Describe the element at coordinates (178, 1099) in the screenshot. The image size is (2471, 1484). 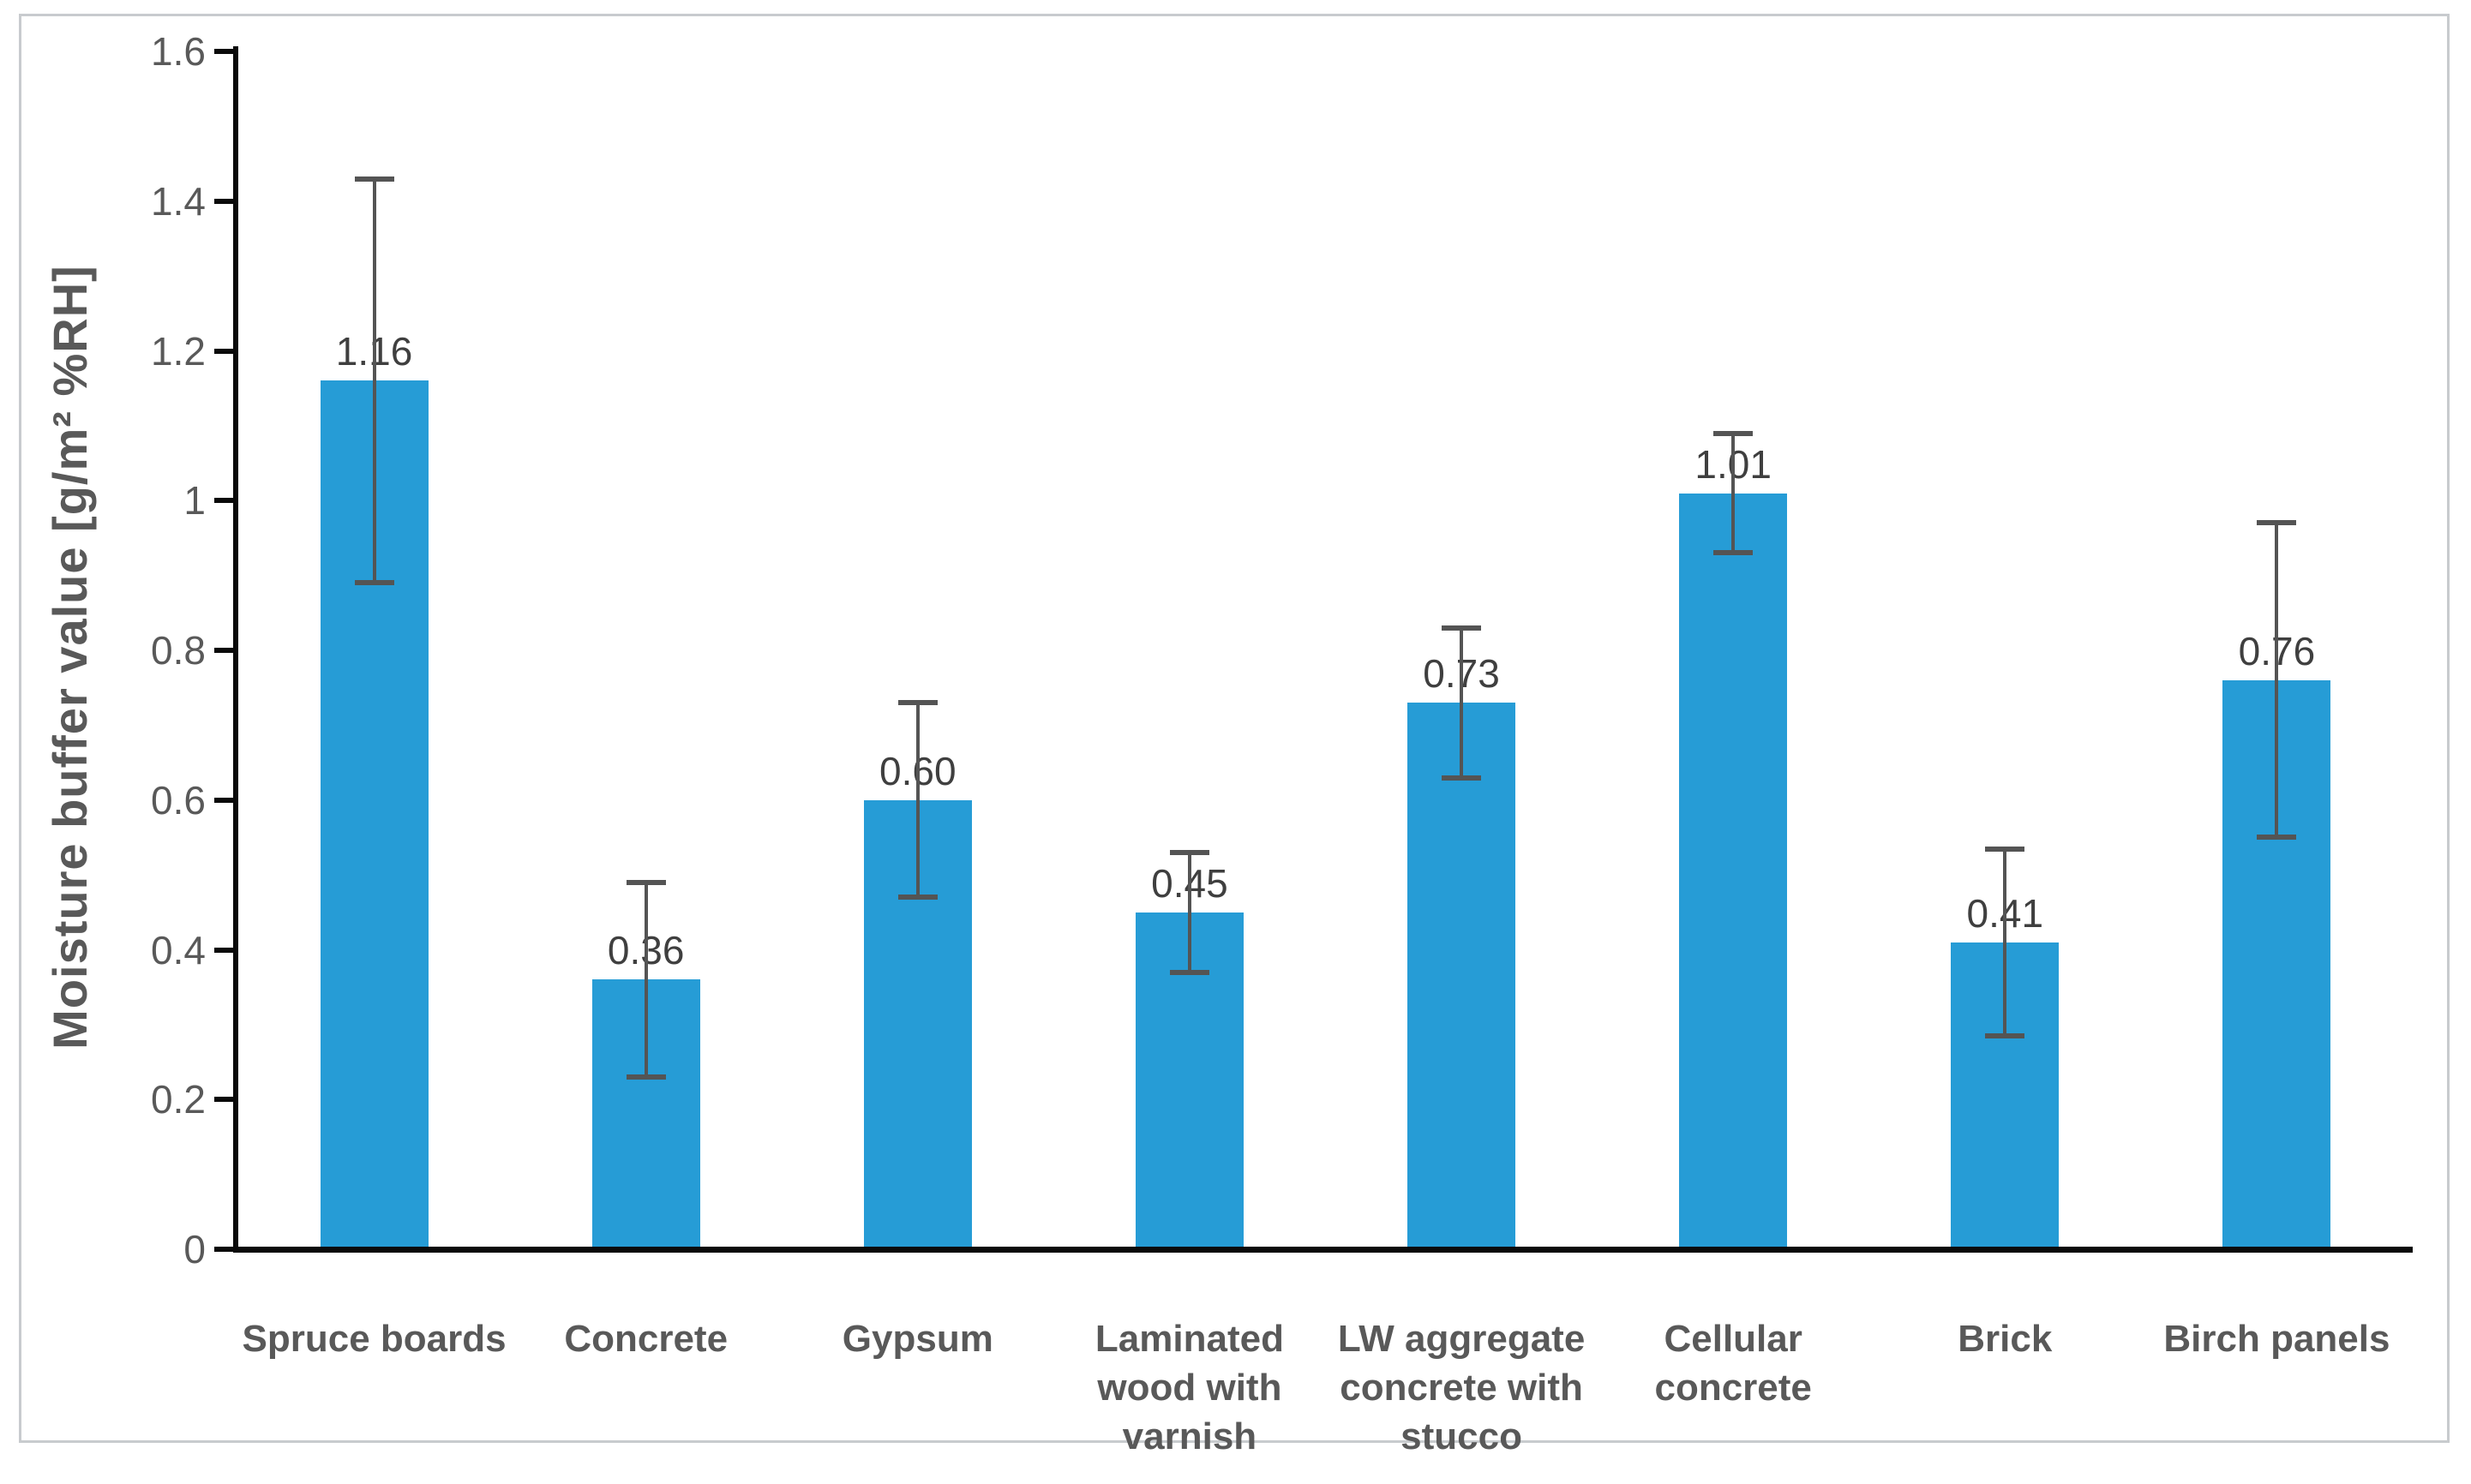
I see `y-tick-label: 0.2` at that location.